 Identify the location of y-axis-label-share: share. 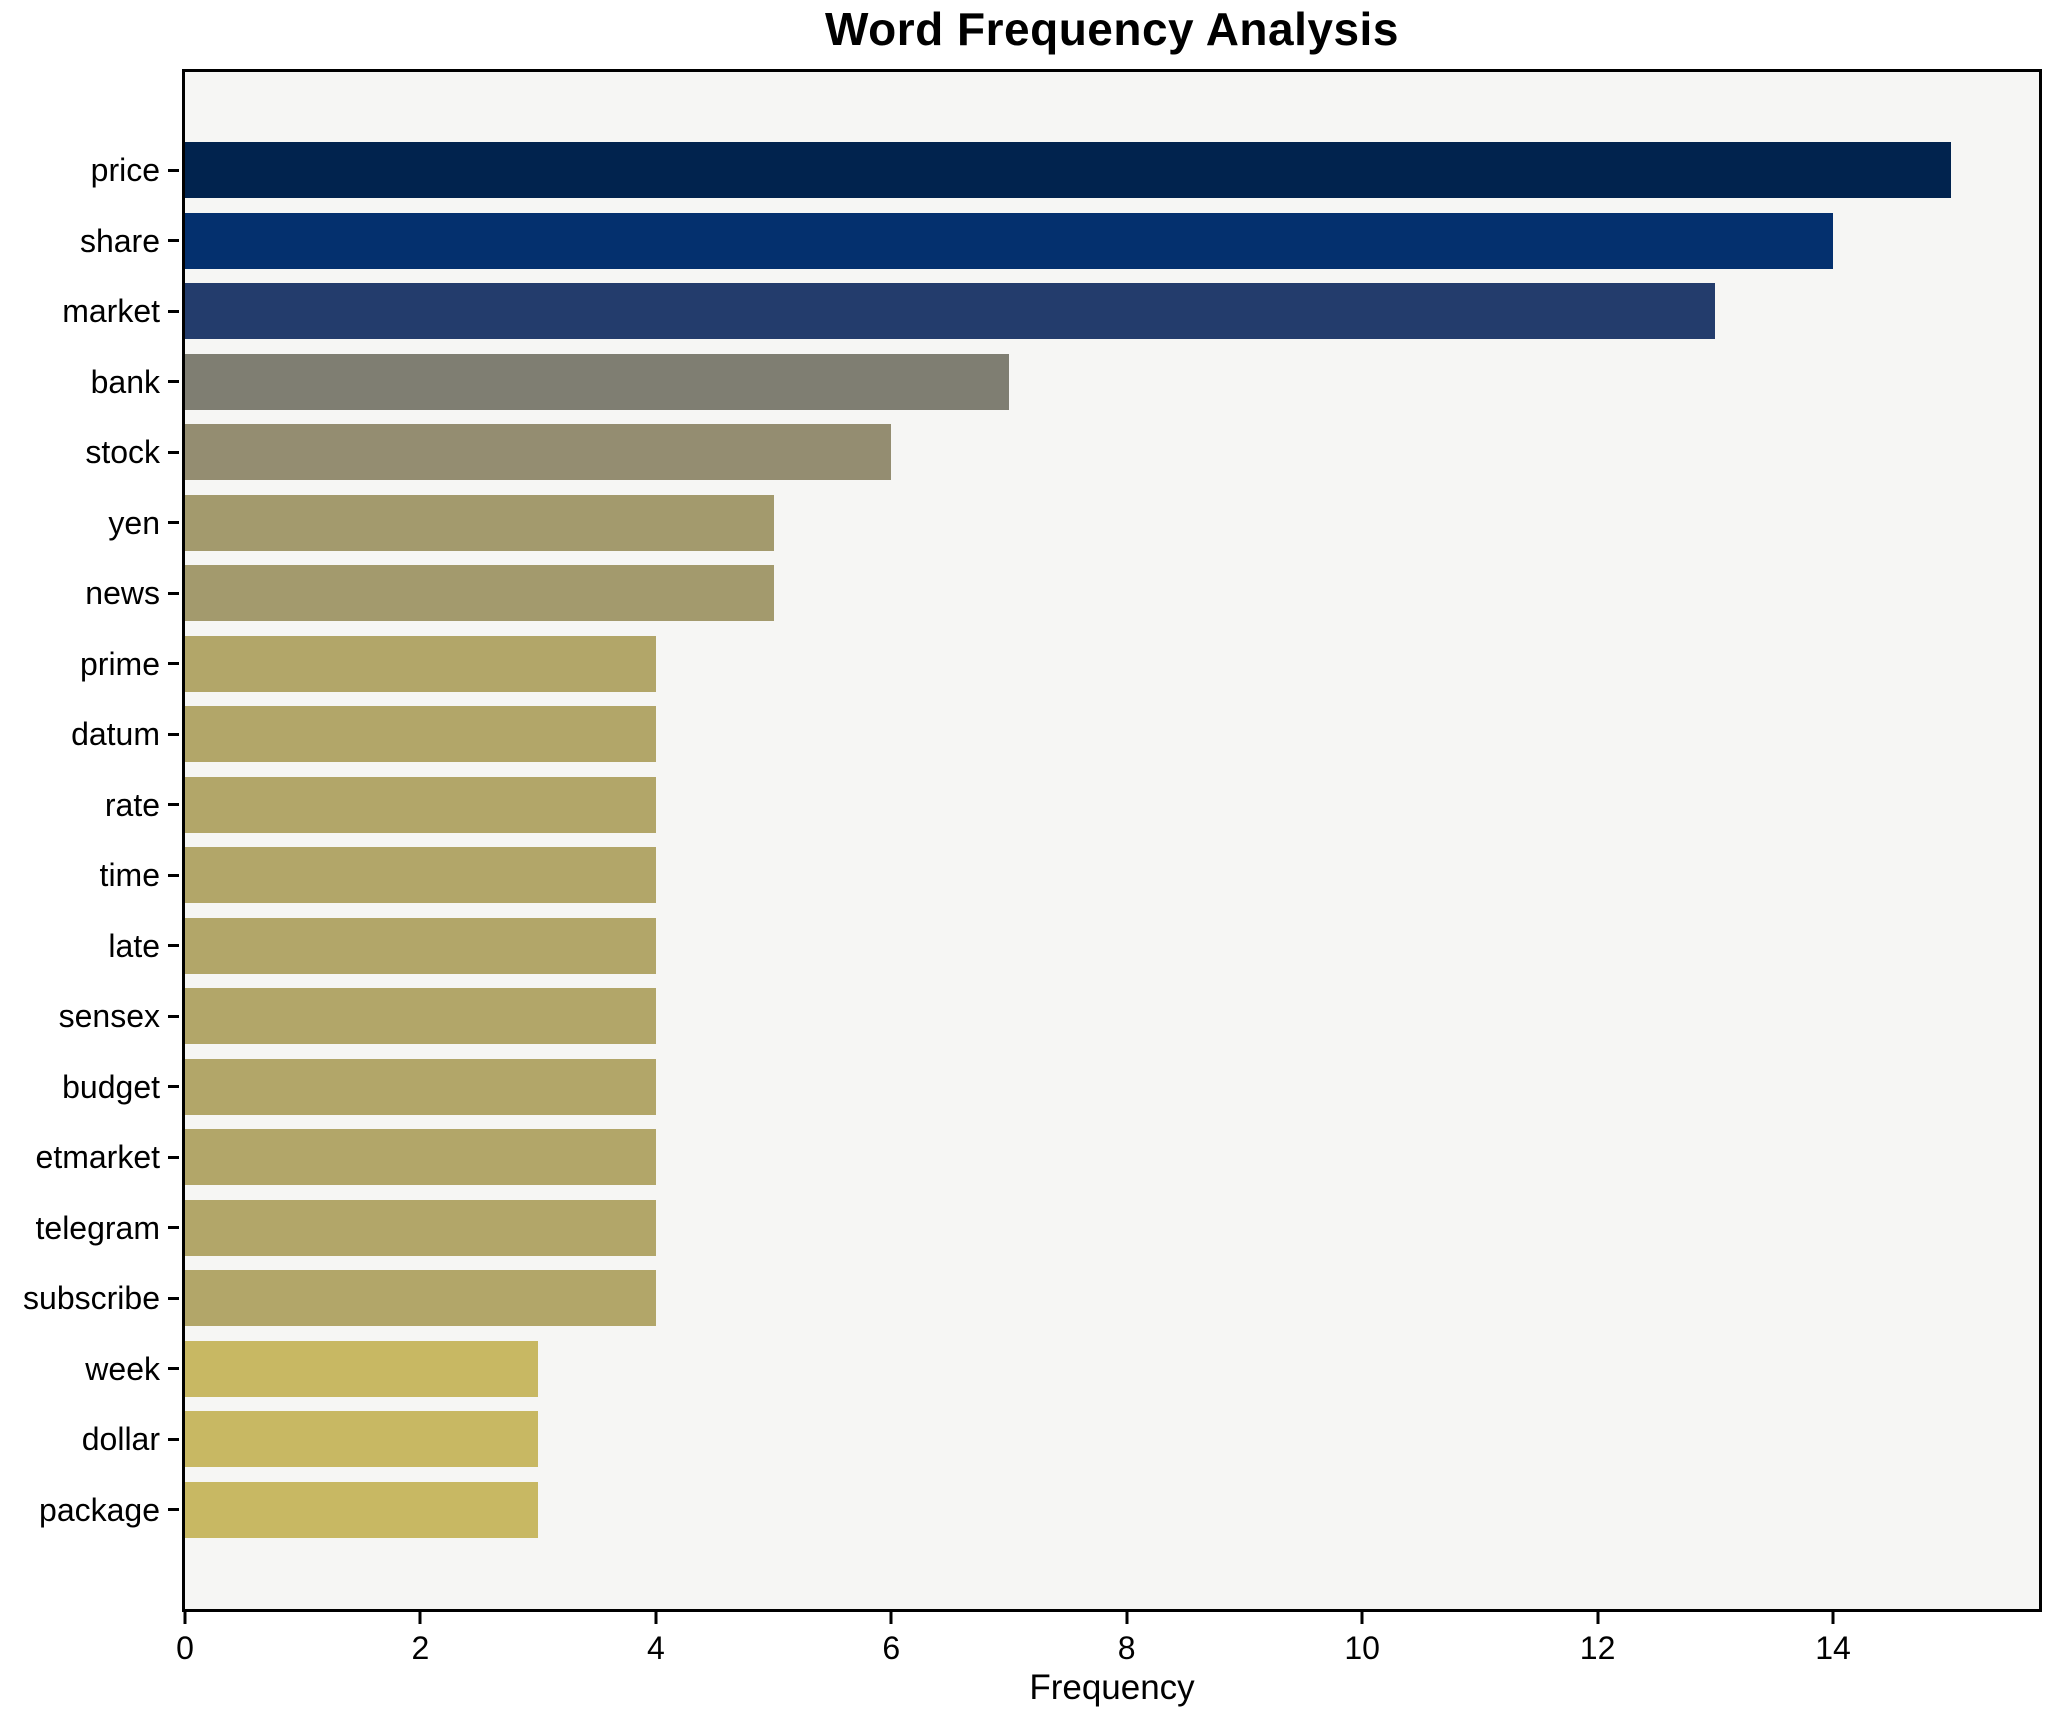
(119, 240).